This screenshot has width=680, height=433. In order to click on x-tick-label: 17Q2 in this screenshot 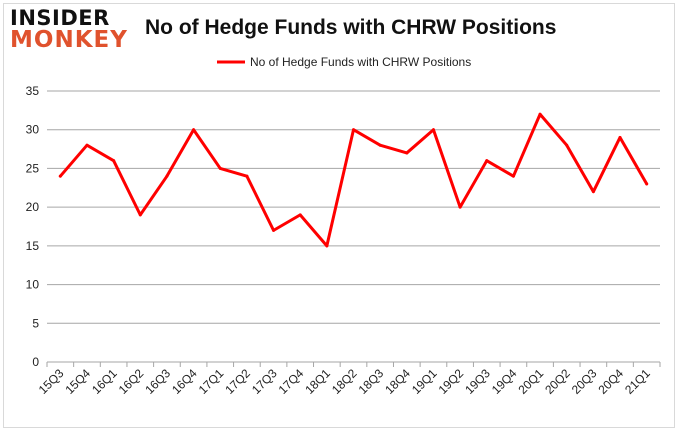, I will do `click(237, 381)`.